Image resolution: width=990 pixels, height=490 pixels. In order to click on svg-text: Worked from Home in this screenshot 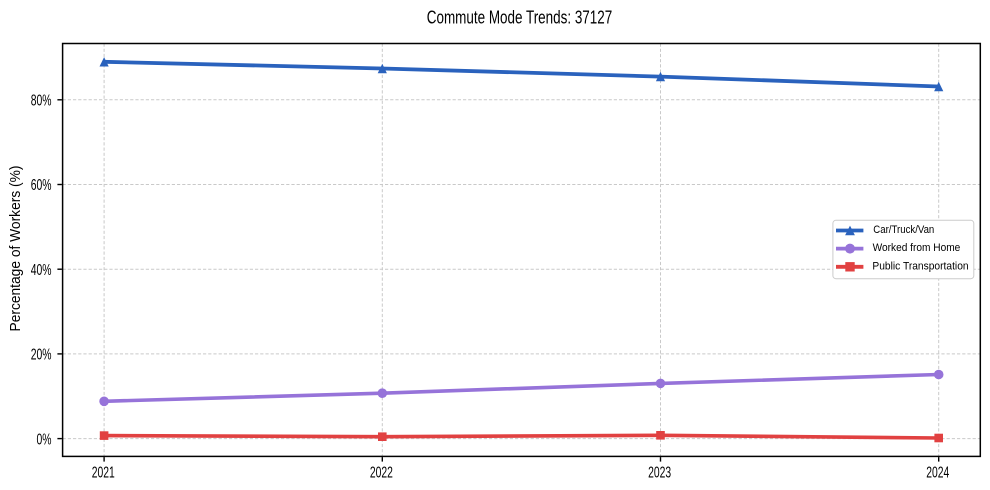, I will do `click(917, 248)`.